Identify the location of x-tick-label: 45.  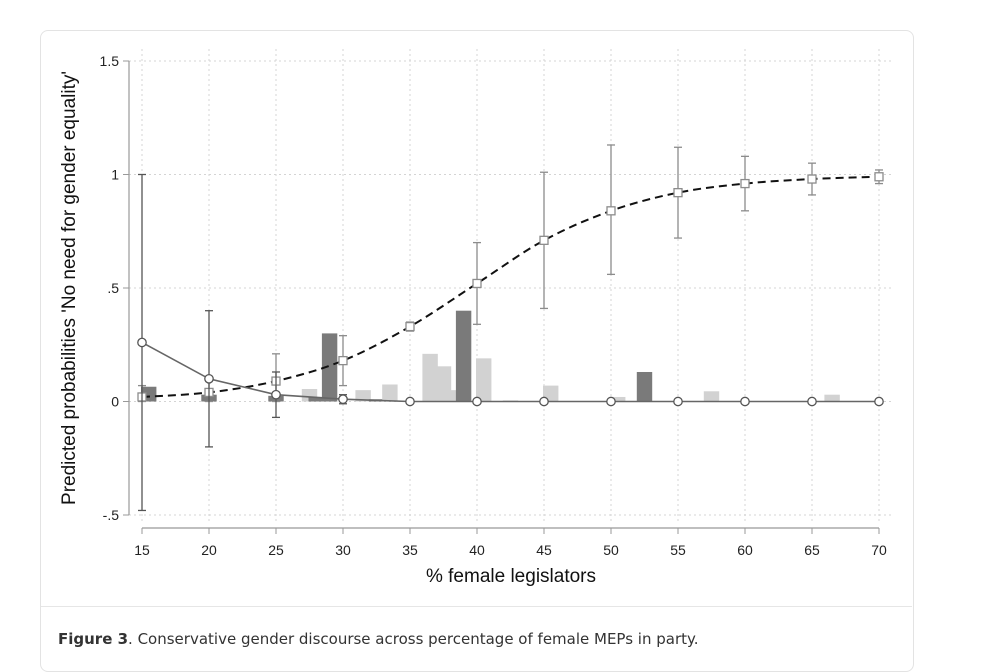
(544, 550).